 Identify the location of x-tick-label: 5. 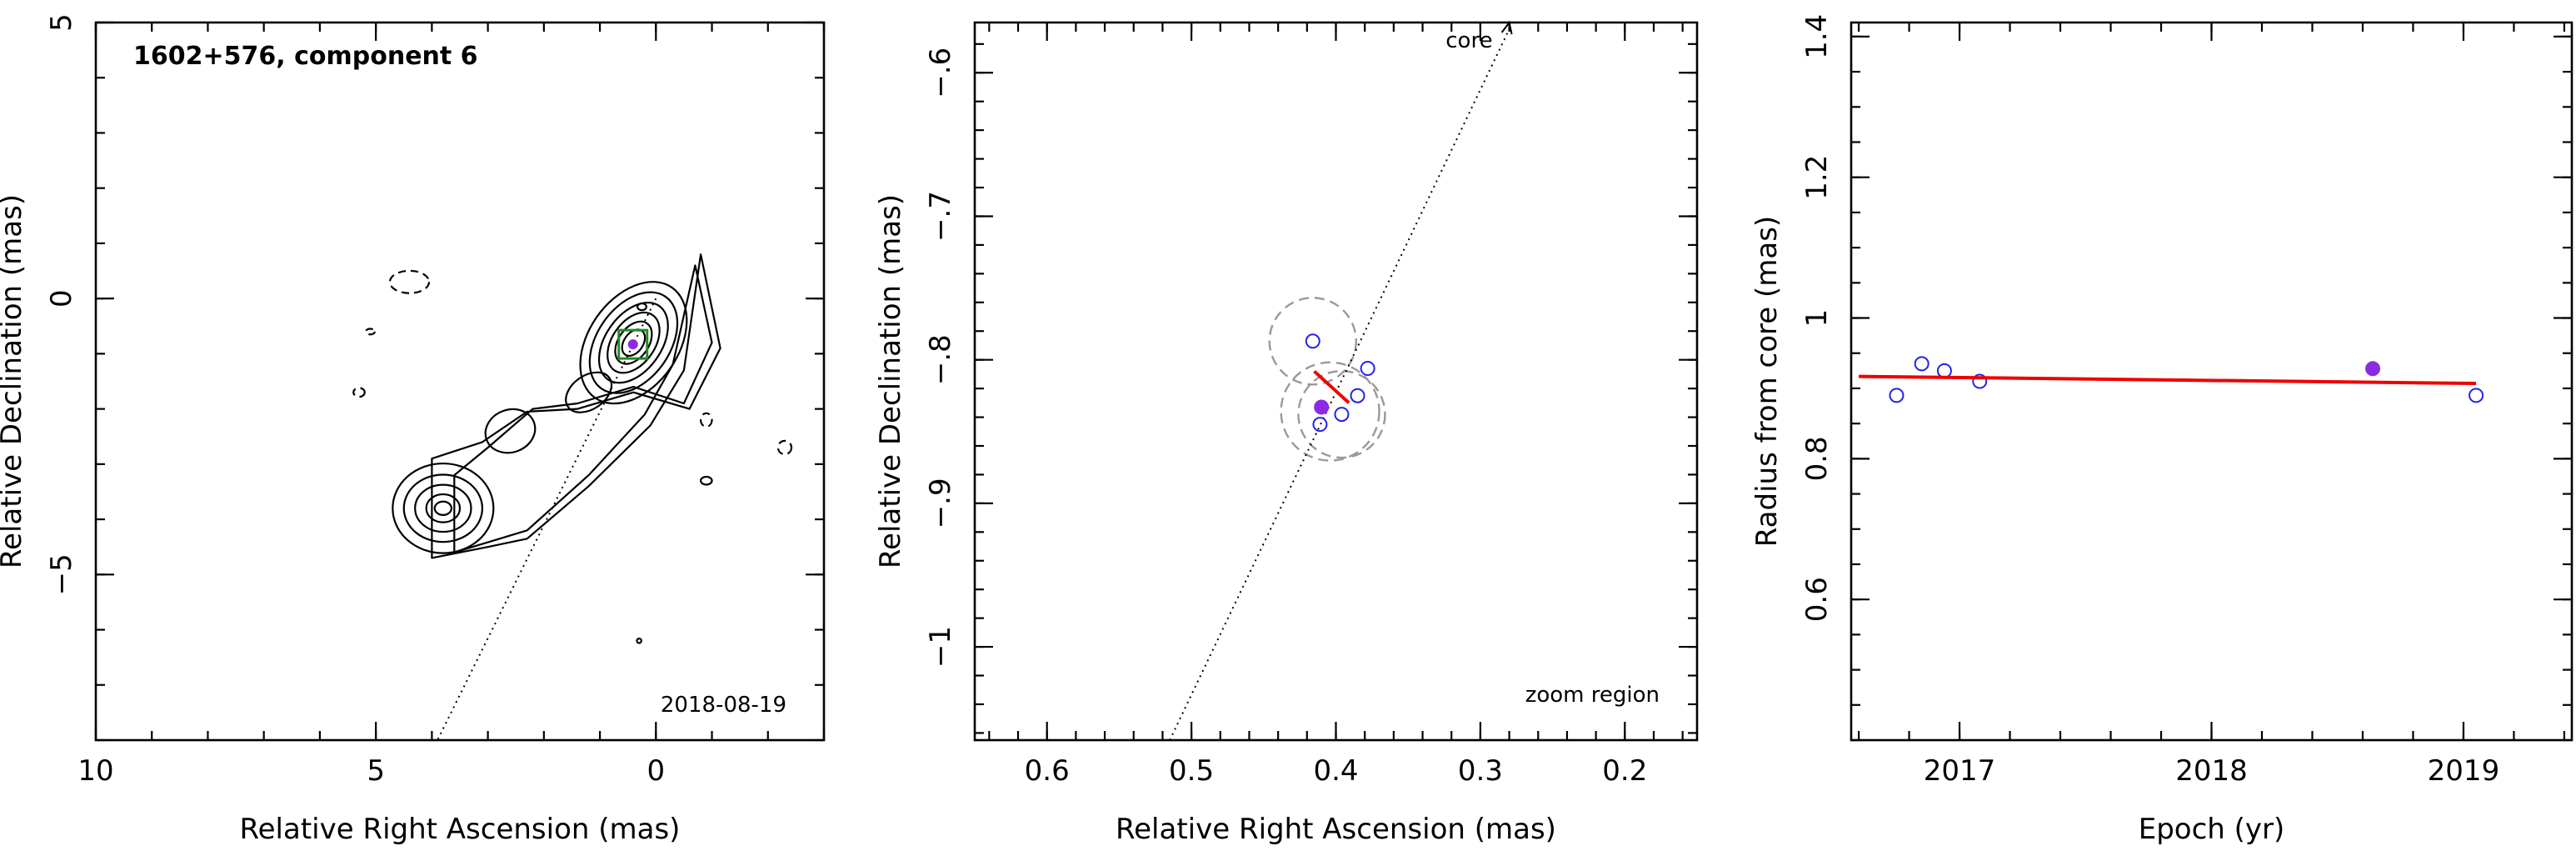
(376, 771).